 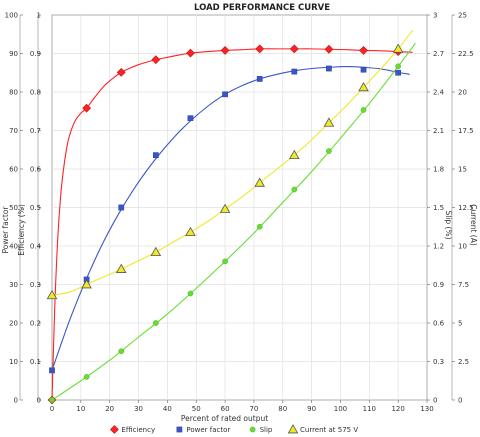 What do you see at coordinates (462, 93) in the screenshot?
I see `right-tick-label: 20` at bounding box center [462, 93].